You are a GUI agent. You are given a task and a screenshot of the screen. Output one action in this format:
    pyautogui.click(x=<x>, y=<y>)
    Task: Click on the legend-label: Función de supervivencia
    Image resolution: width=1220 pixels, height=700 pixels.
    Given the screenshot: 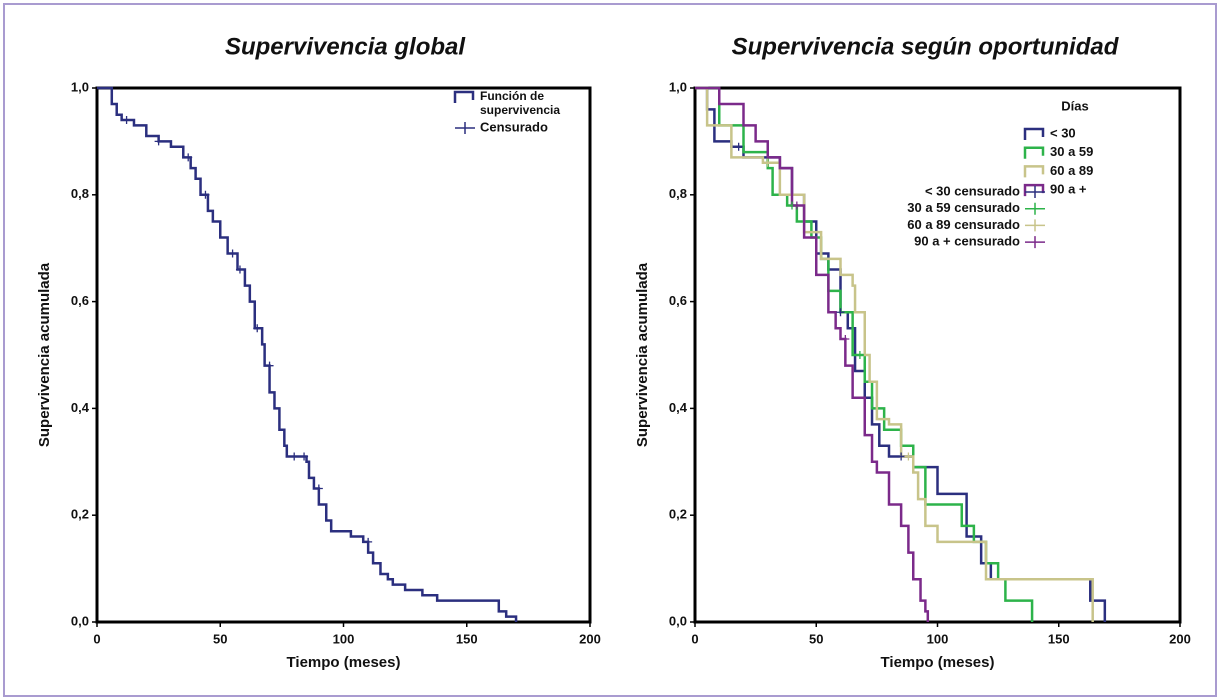 What is the action you would take?
    pyautogui.click(x=520, y=103)
    